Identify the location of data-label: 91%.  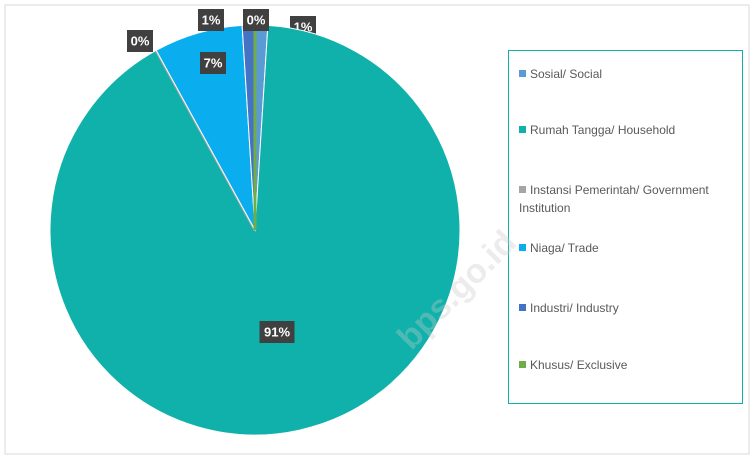
(277, 332).